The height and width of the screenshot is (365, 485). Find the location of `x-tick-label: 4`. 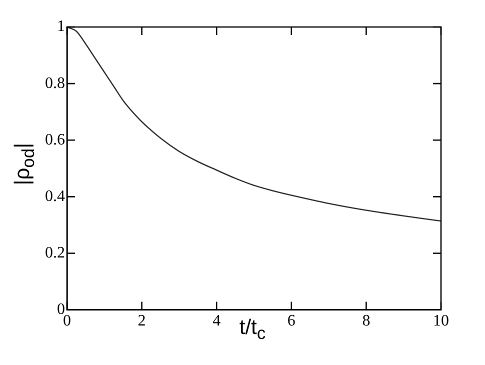

x-tick-label: 4 is located at coordinates (216, 321).